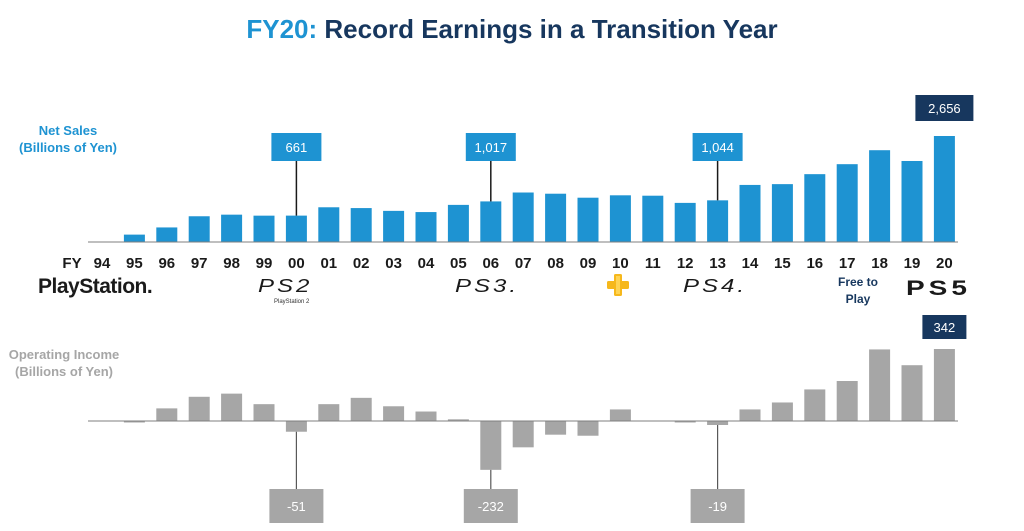 This screenshot has width=1024, height=531. Describe the element at coordinates (912, 263) in the screenshot. I see `year-tick-label: 19` at that location.